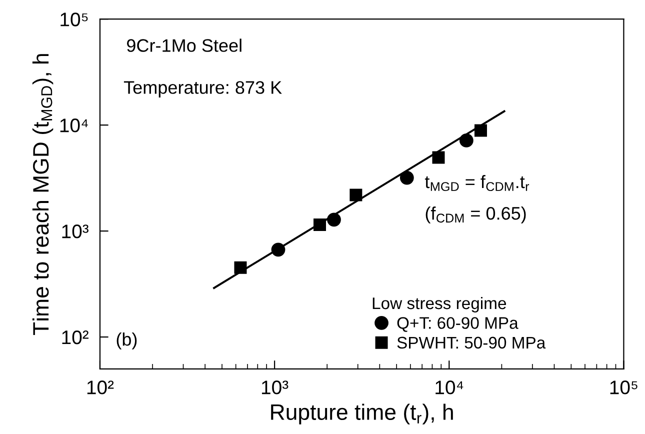 This screenshot has width=645, height=434. What do you see at coordinates (184, 45) in the screenshot?
I see `annotation: 9Cr-1Mo Steel` at bounding box center [184, 45].